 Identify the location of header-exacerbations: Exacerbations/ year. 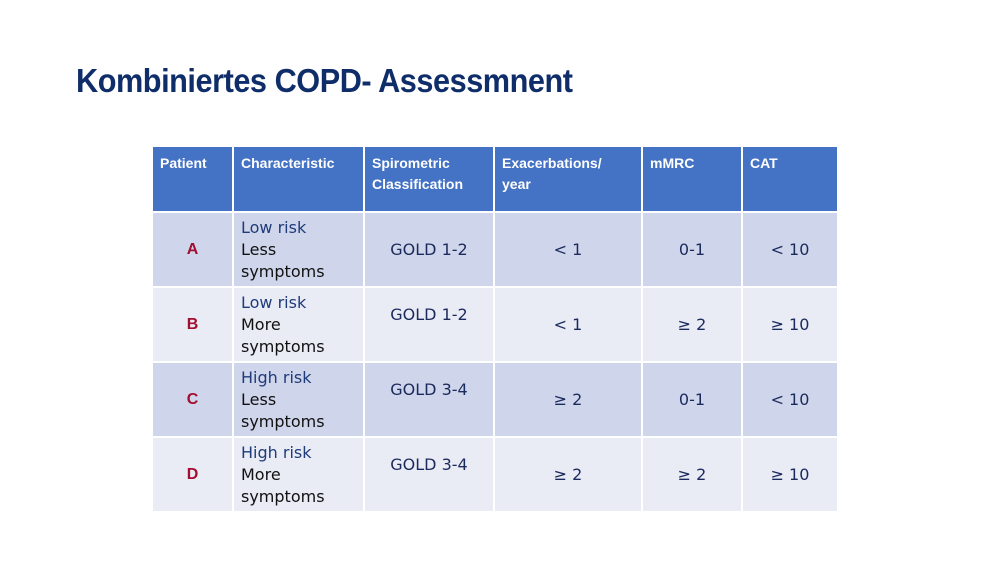
(568, 179).